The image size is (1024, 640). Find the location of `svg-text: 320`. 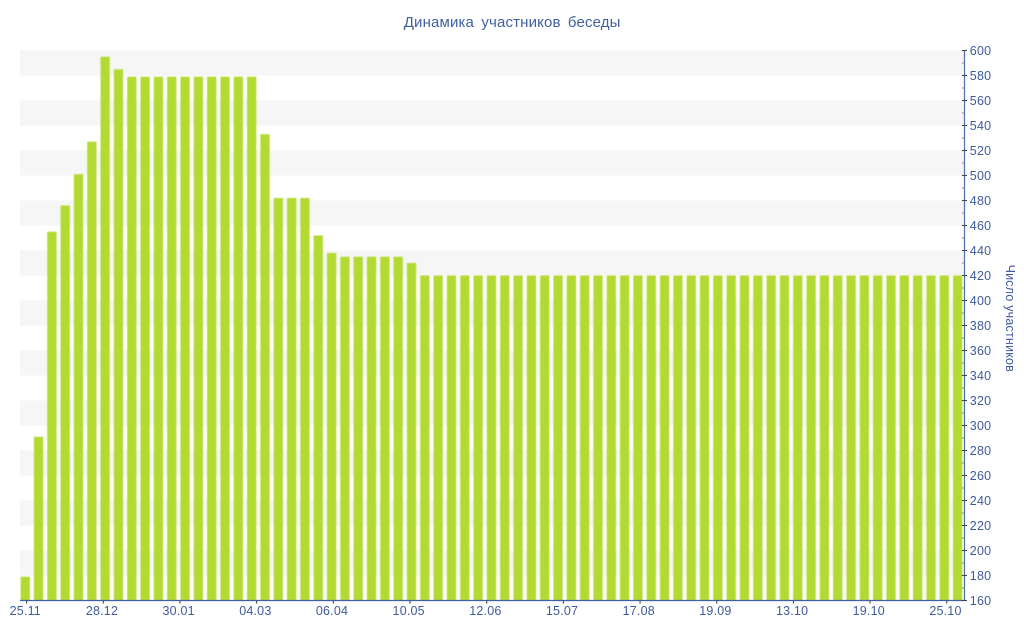

svg-text: 320 is located at coordinates (980, 401).